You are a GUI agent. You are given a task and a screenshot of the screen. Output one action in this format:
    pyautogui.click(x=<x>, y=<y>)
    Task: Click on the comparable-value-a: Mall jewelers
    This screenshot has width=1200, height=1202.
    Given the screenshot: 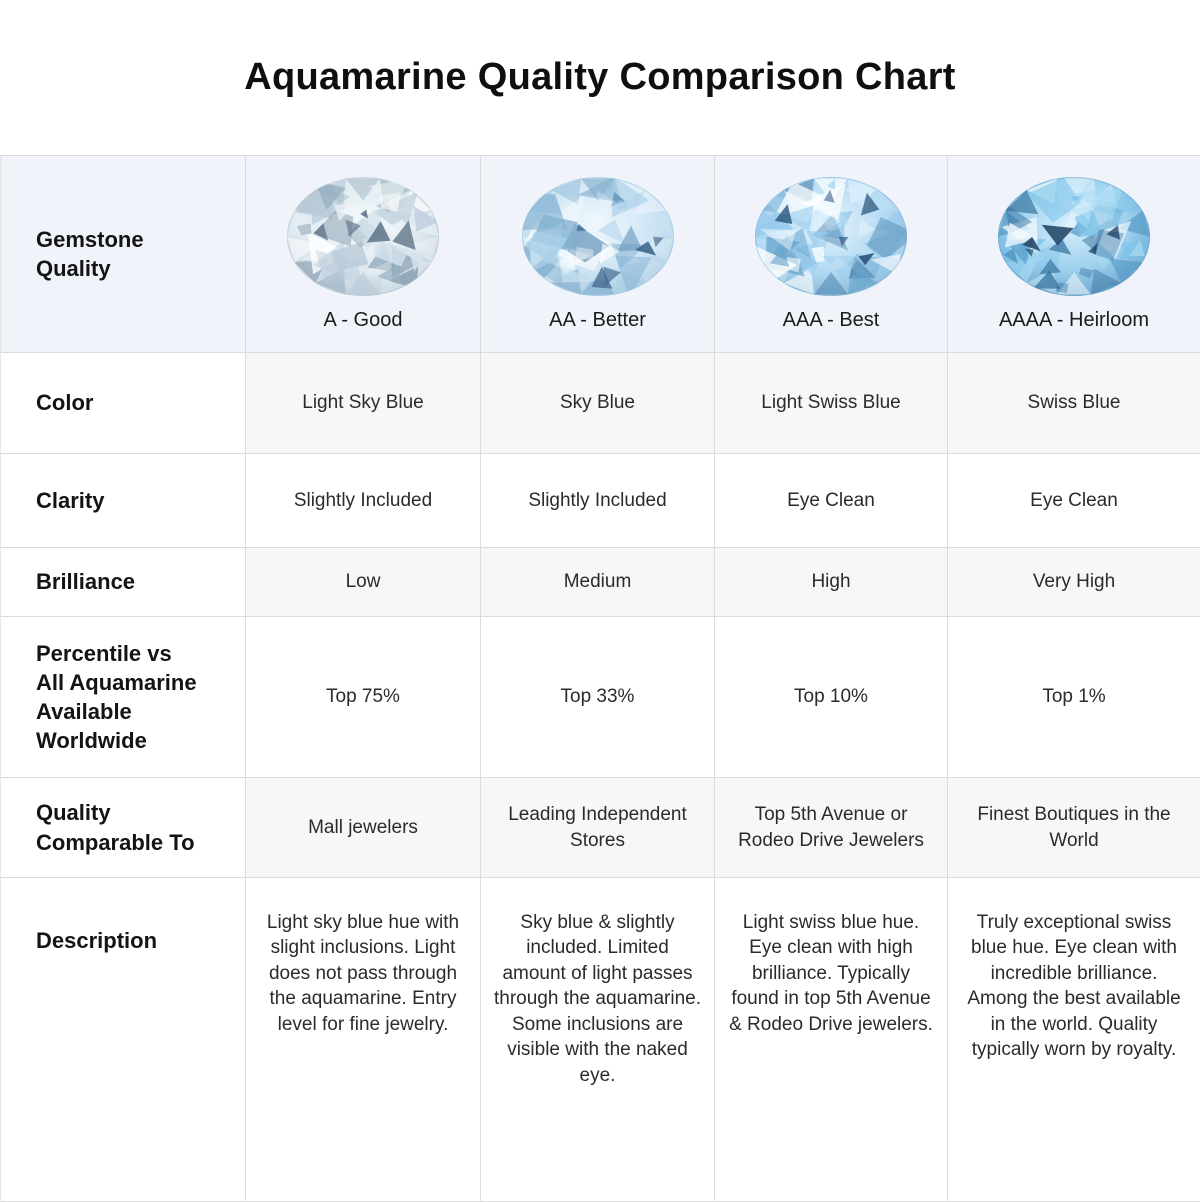 What is the action you would take?
    pyautogui.click(x=363, y=828)
    